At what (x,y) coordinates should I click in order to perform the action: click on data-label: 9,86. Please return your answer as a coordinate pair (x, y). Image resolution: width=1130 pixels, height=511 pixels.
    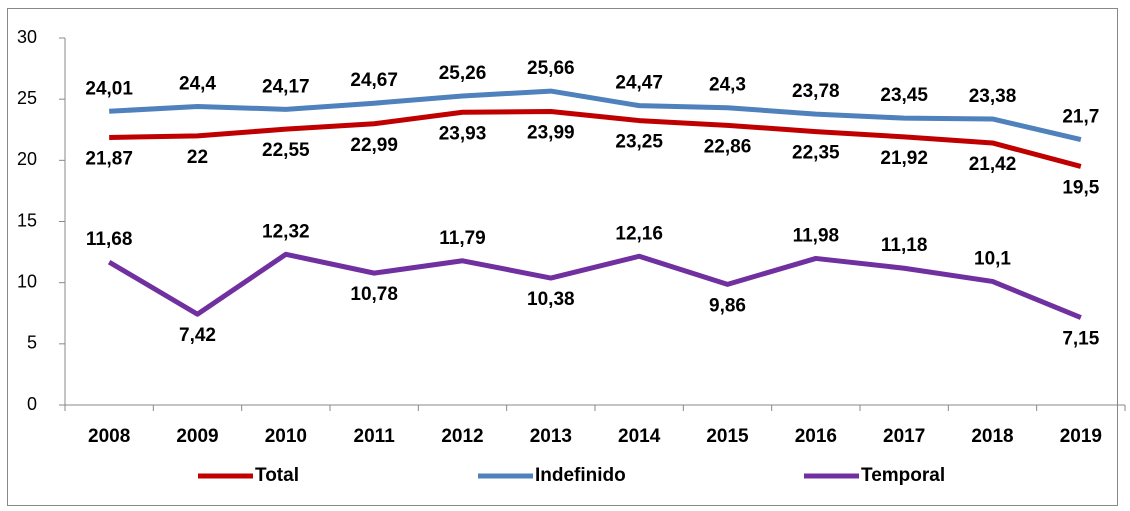
    Looking at the image, I should click on (727, 305).